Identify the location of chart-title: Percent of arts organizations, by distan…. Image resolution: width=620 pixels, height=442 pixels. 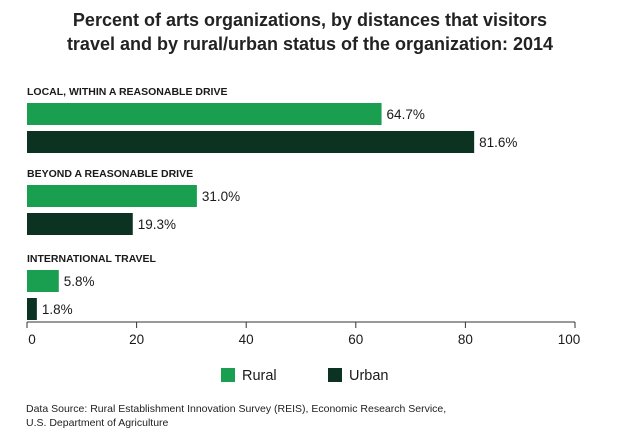
(310, 32).